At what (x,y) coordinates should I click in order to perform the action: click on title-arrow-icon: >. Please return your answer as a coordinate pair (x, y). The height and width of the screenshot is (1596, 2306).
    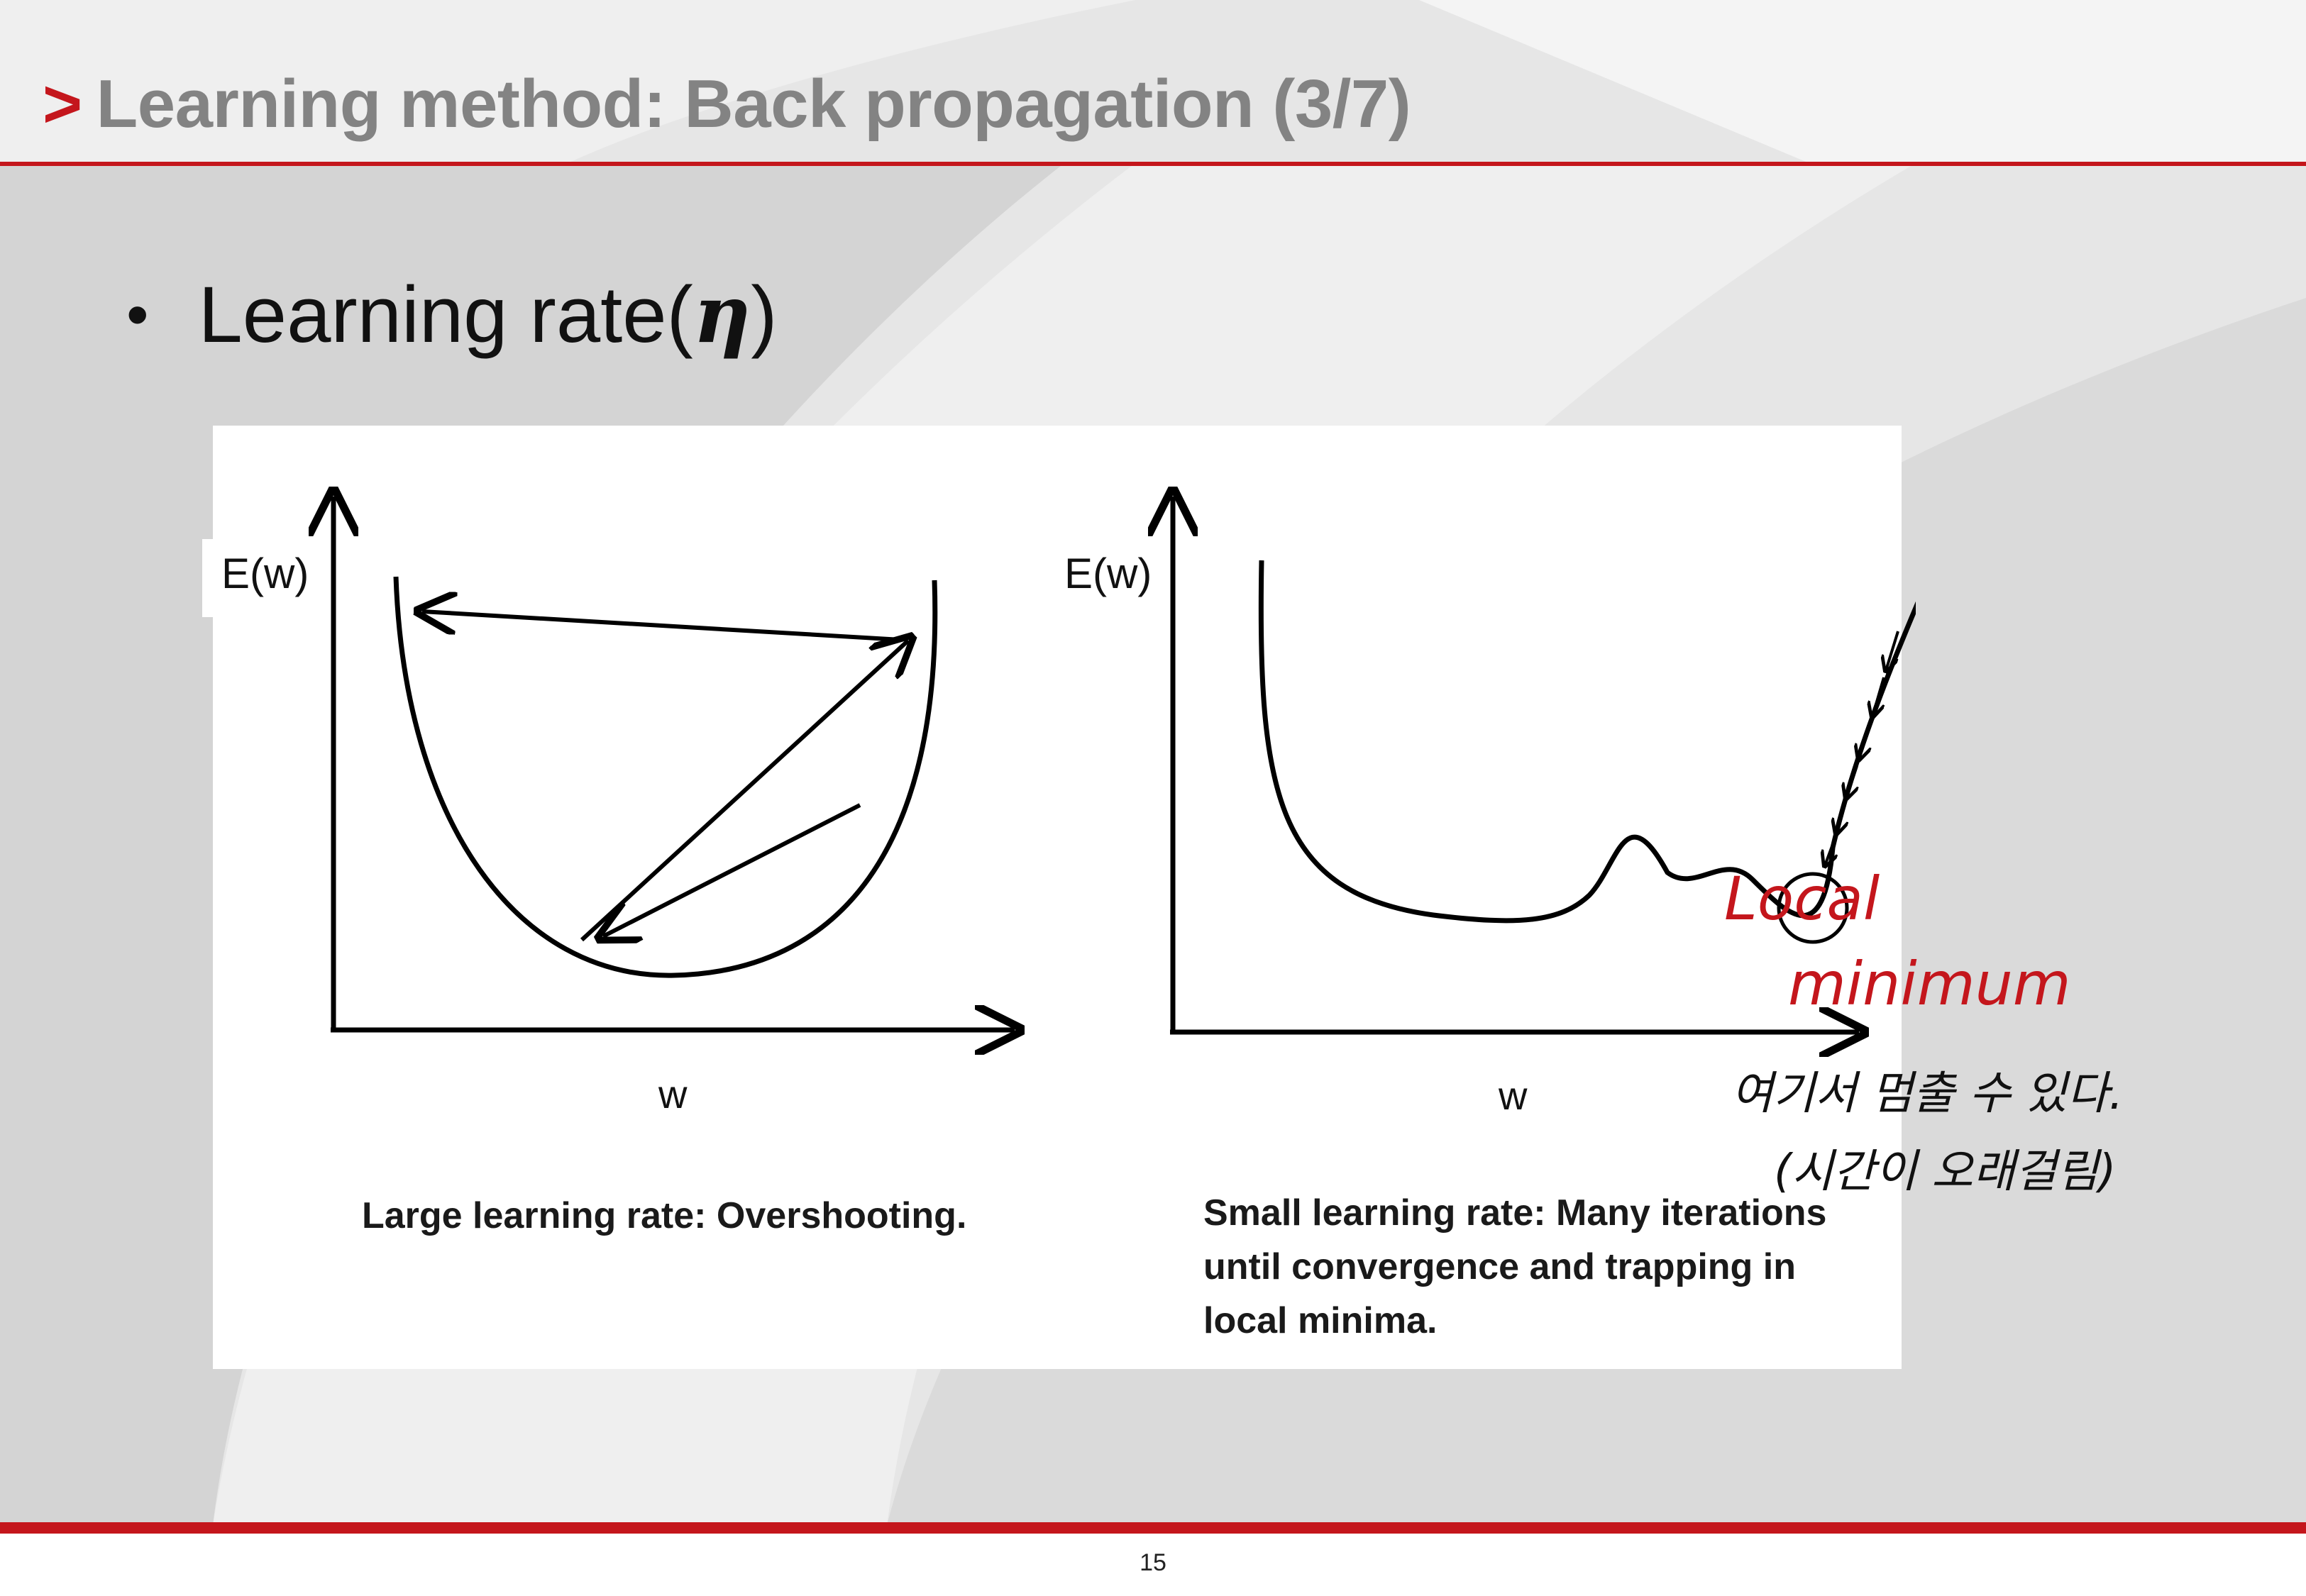
    Looking at the image, I should click on (62, 104).